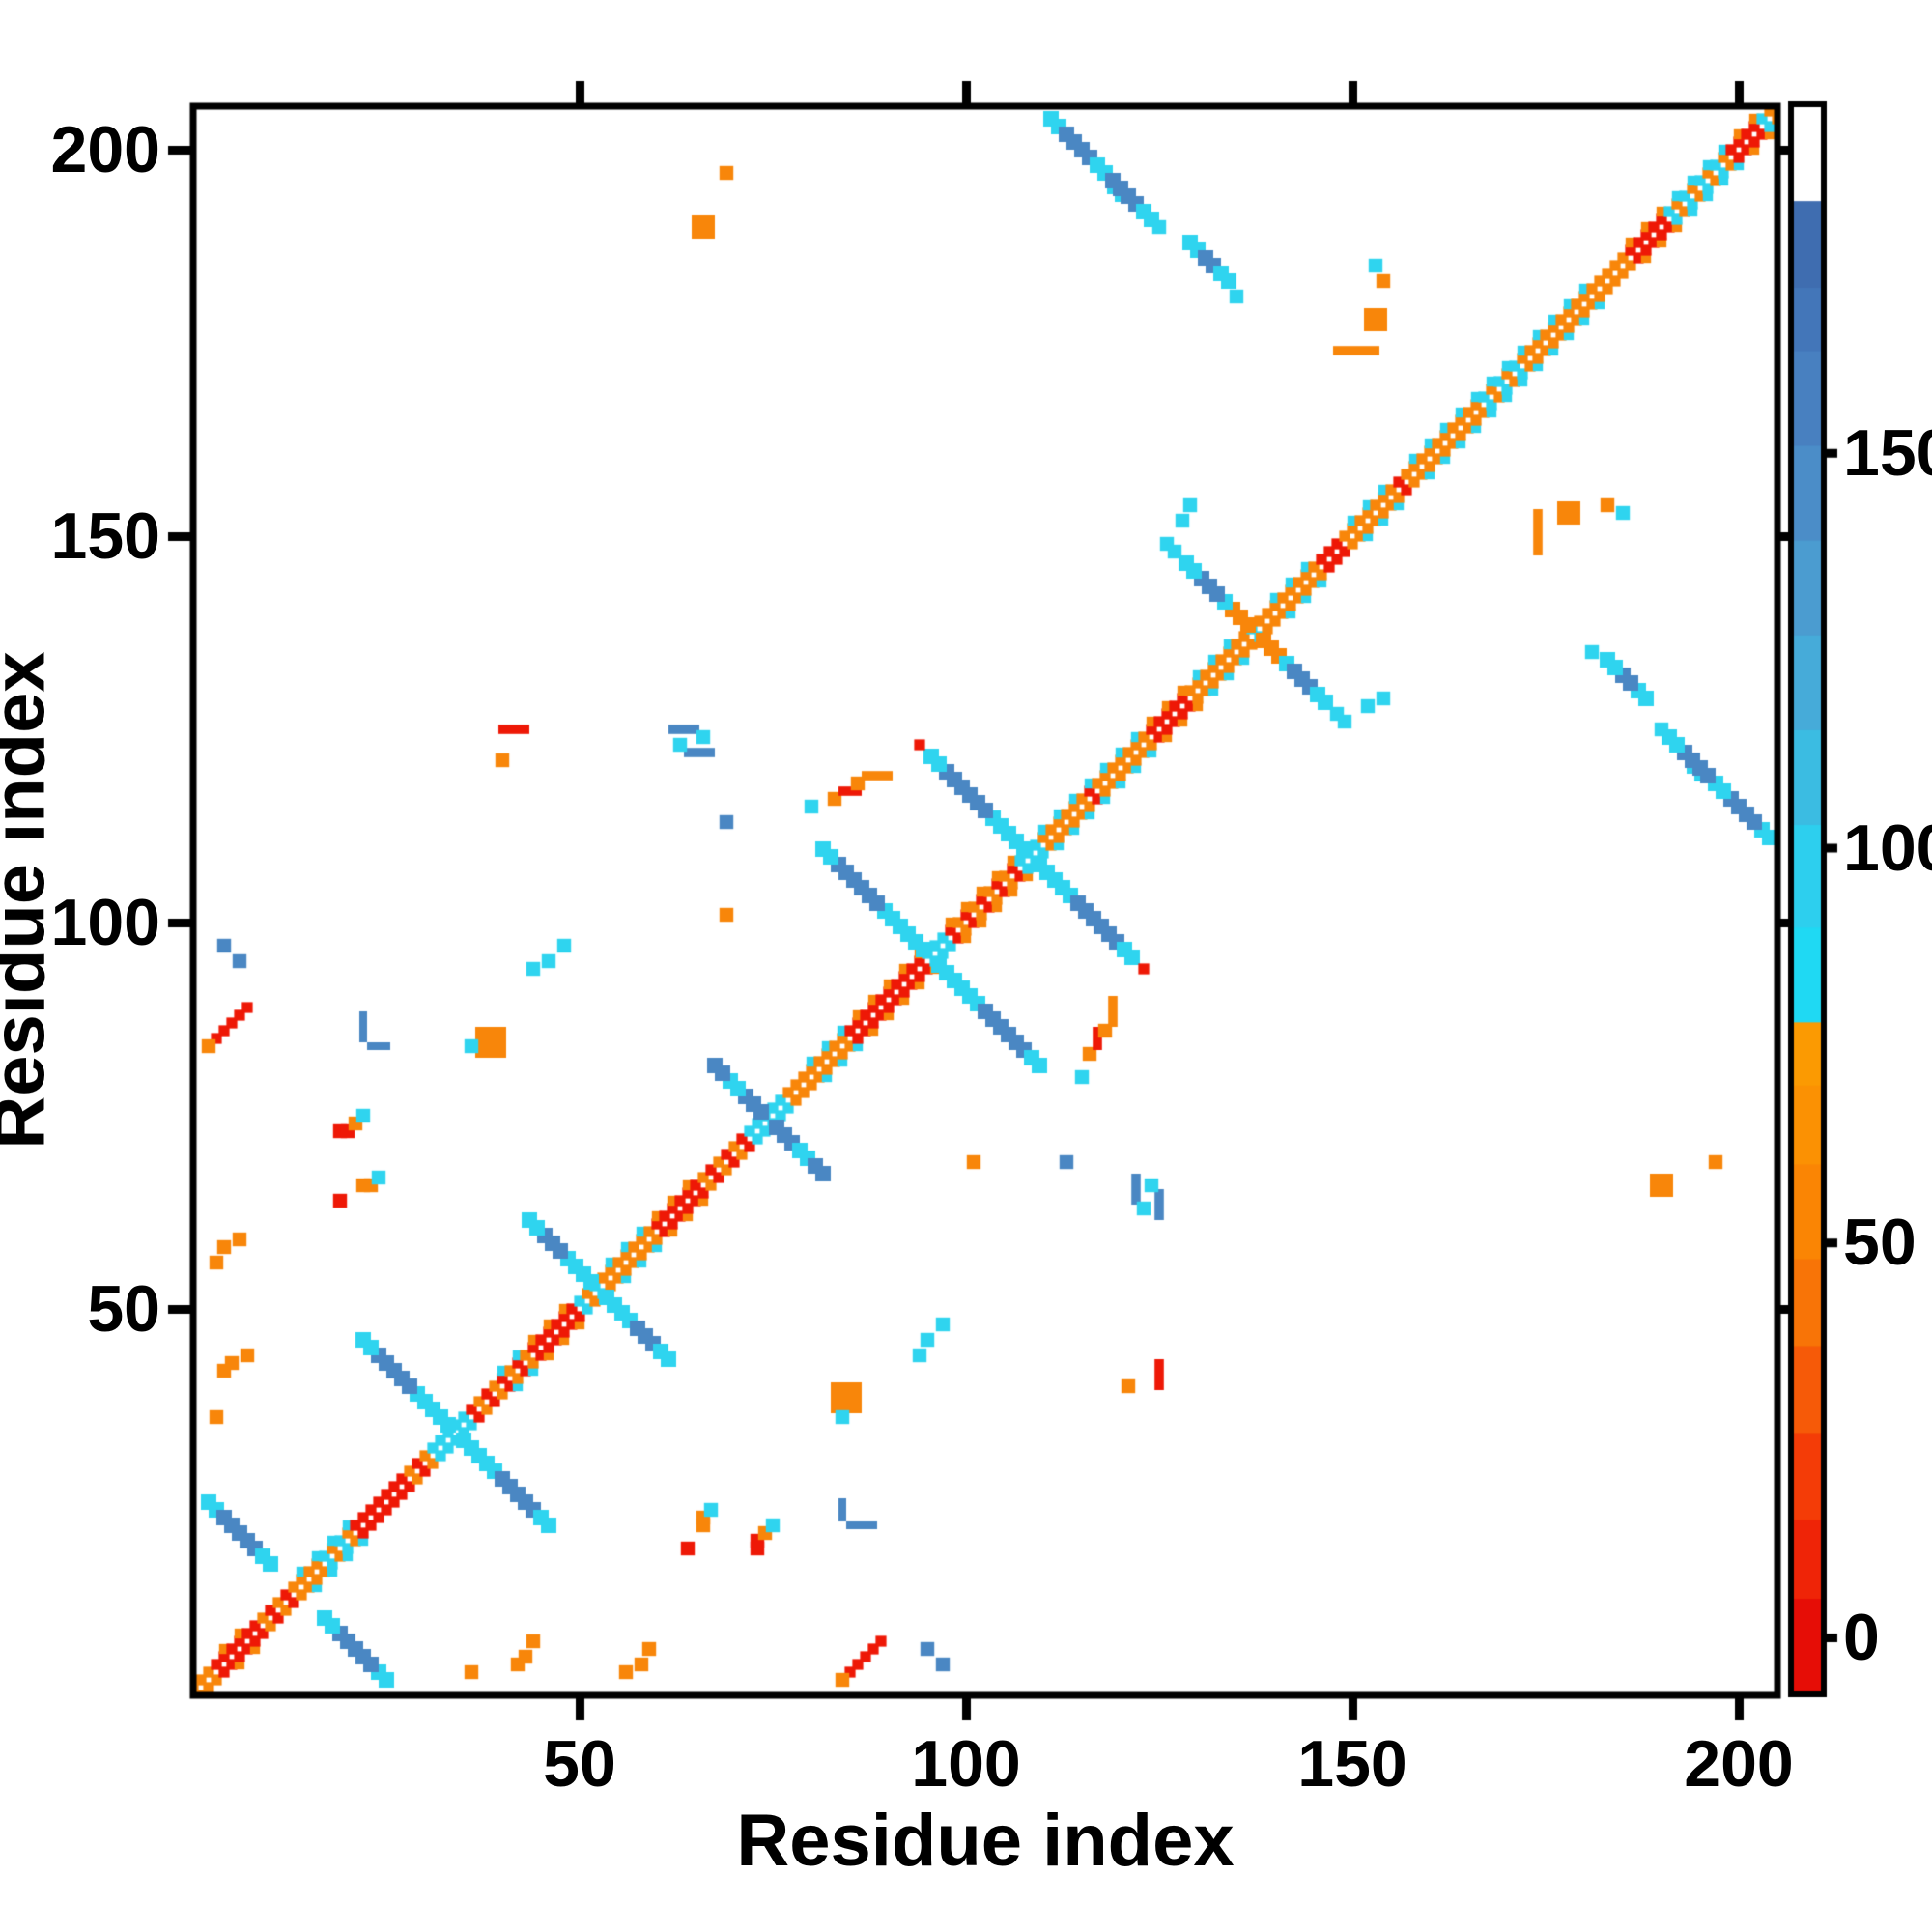 Image resolution: width=1932 pixels, height=1932 pixels. Describe the element at coordinates (105, 149) in the screenshot. I see `y-tick-label-200: 200` at that location.